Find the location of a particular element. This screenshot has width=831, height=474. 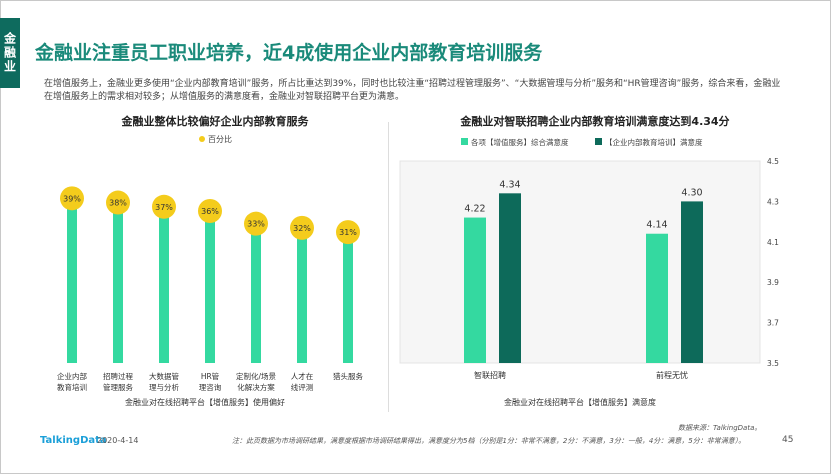

bar-value-label: 4.34 is located at coordinates (509, 184).